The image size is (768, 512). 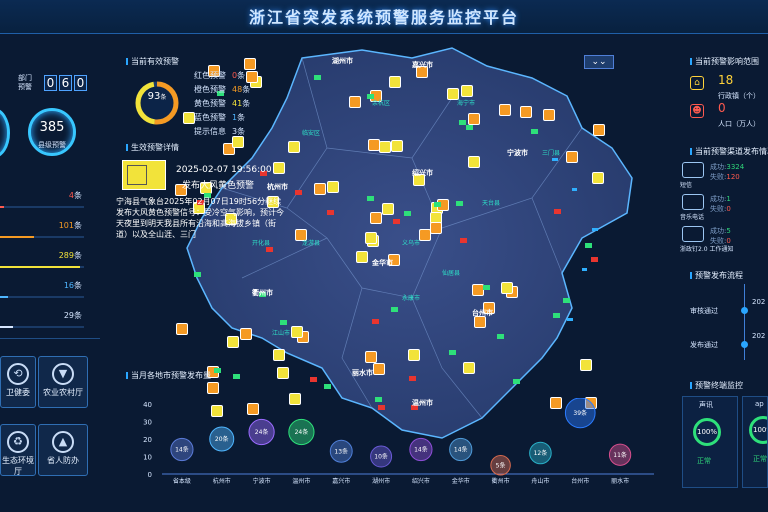 I want to click on channel-fail: 失败:0, so click(x=720, y=241).